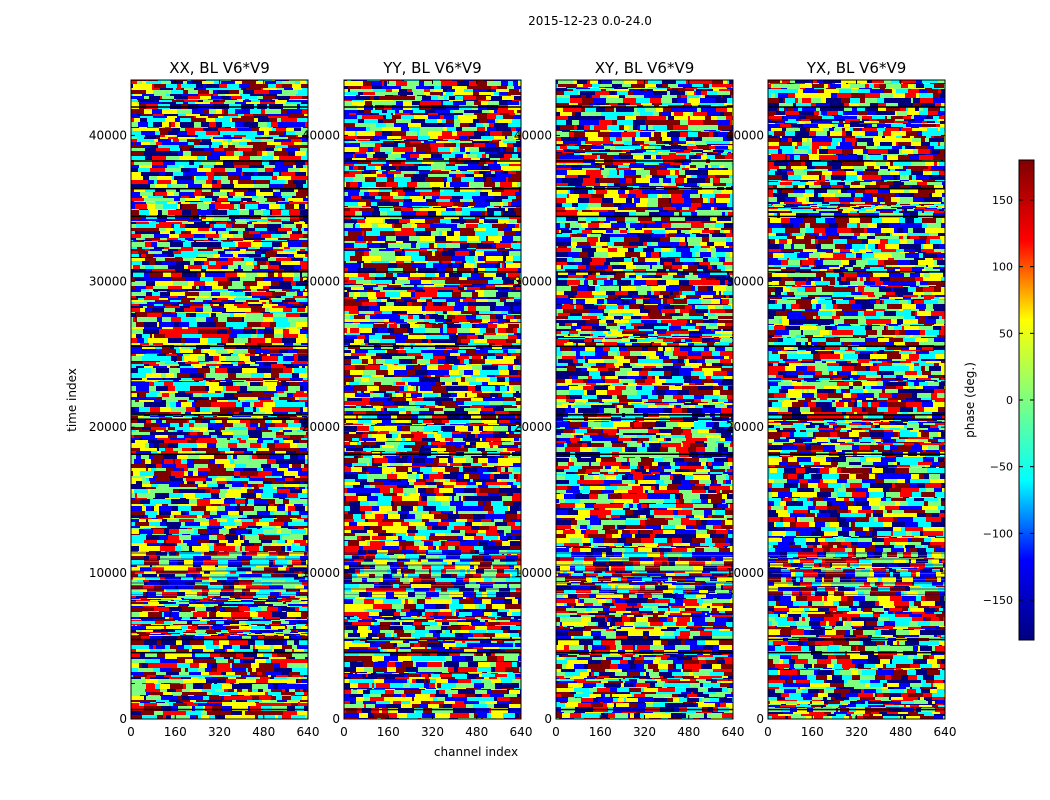  Describe the element at coordinates (590, 21) in the screenshot. I see `figure-suptitle: 2015-12-23 0.0-24.0` at that location.